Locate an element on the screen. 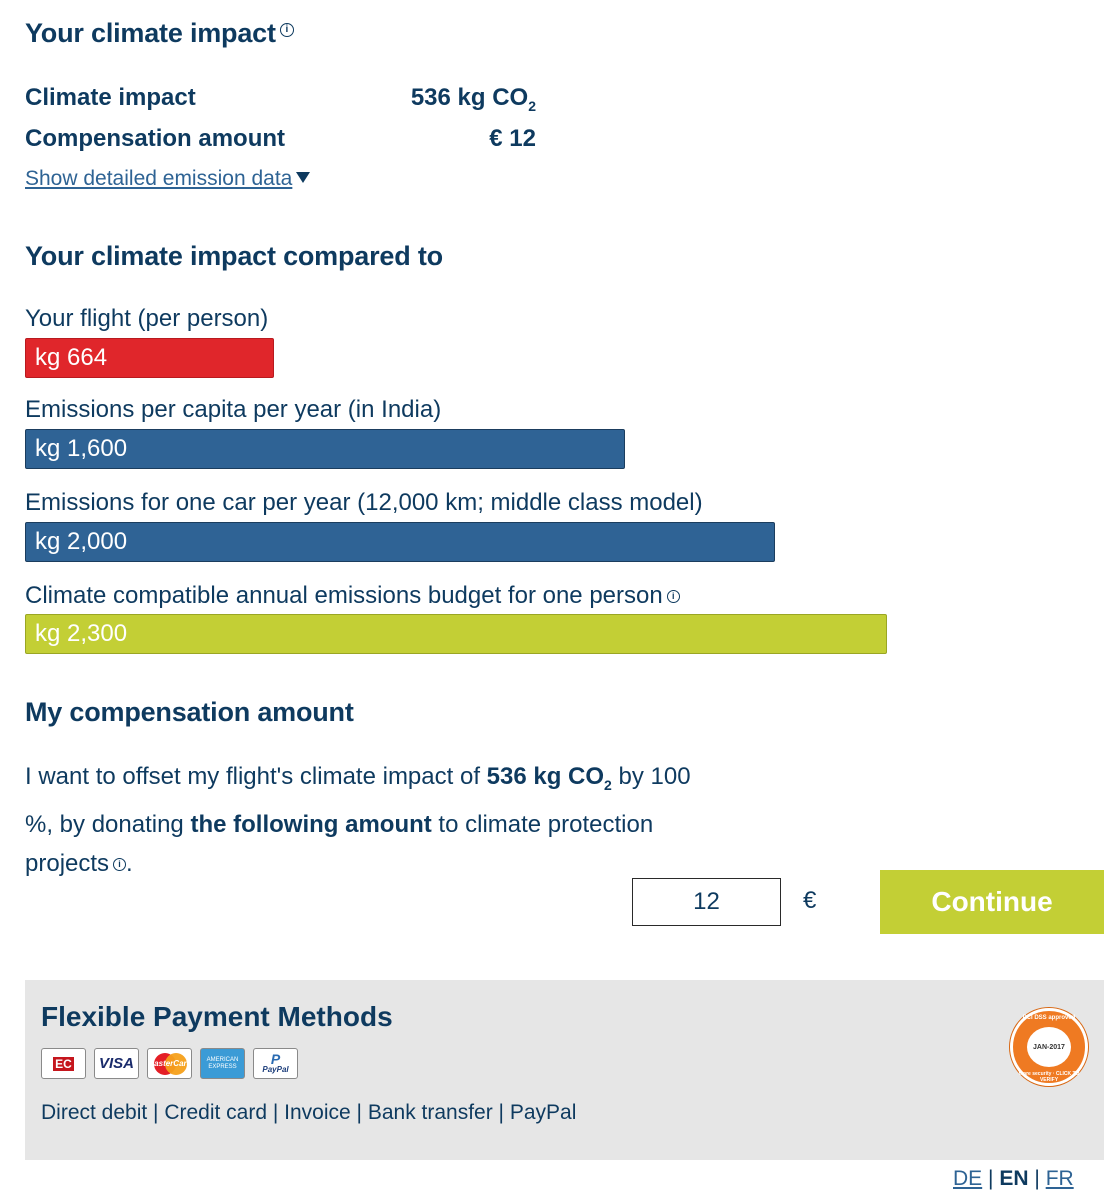  comparison-bar-flight: kg 664 is located at coordinates (149, 358).